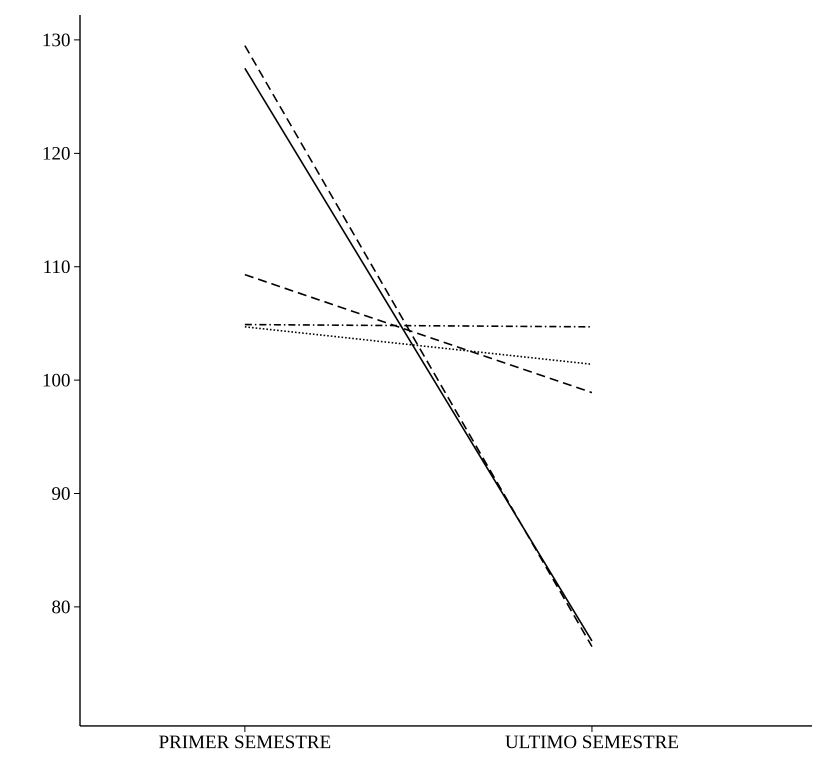 This screenshot has width=823, height=771. Describe the element at coordinates (57, 267) in the screenshot. I see `y-tick-label: 110` at that location.